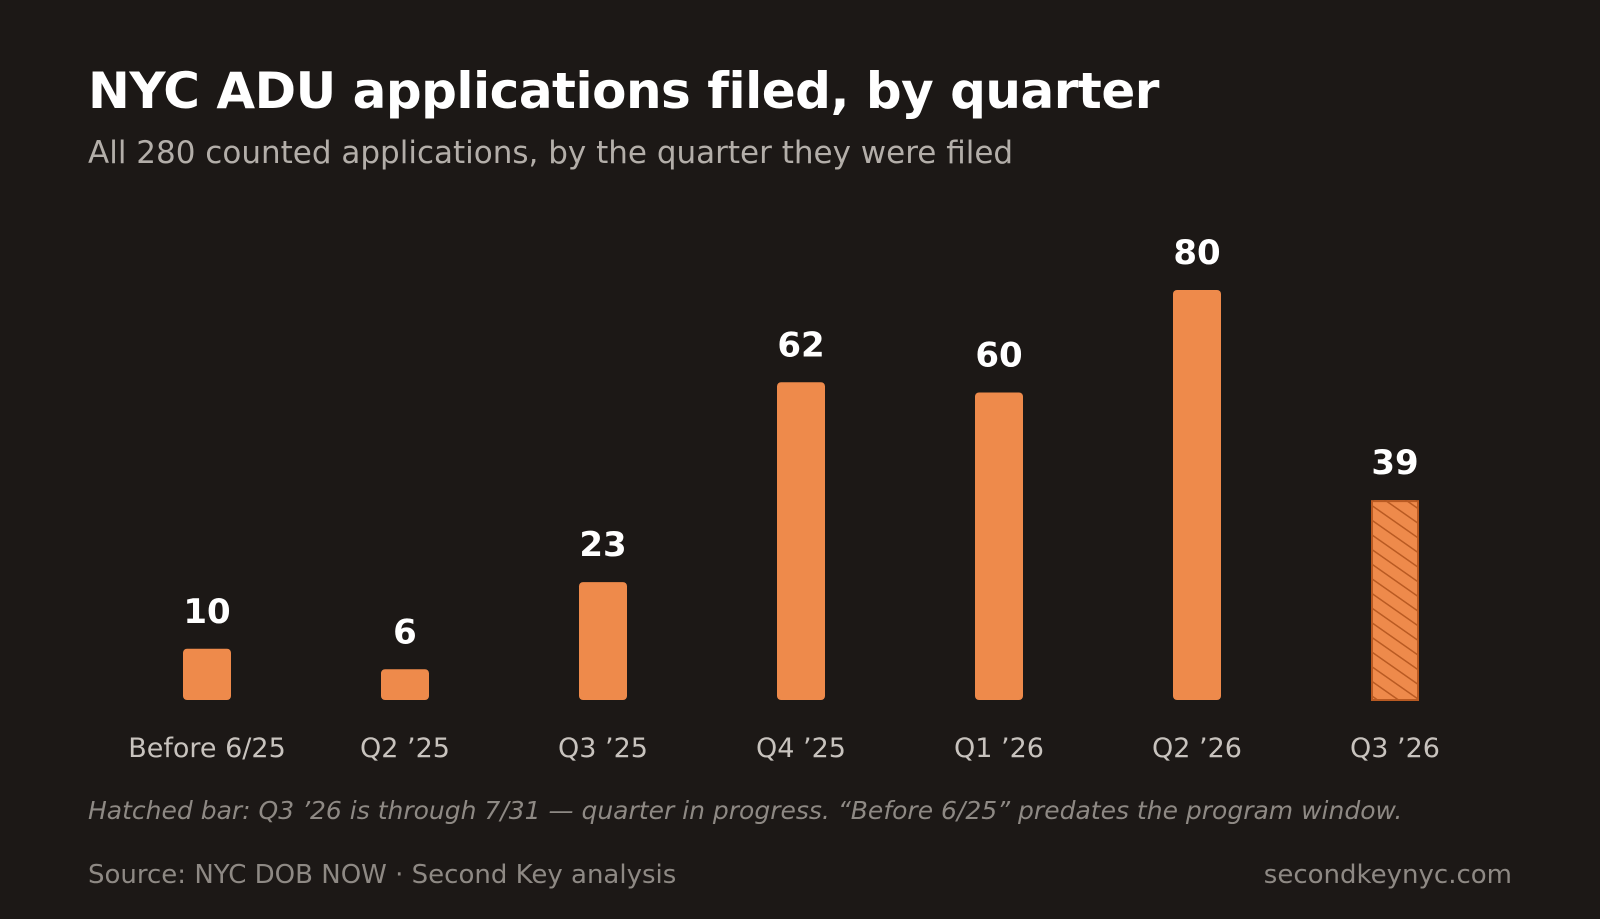  Describe the element at coordinates (1197, 748) in the screenshot. I see `category-label-5: Q2 ’26` at that location.